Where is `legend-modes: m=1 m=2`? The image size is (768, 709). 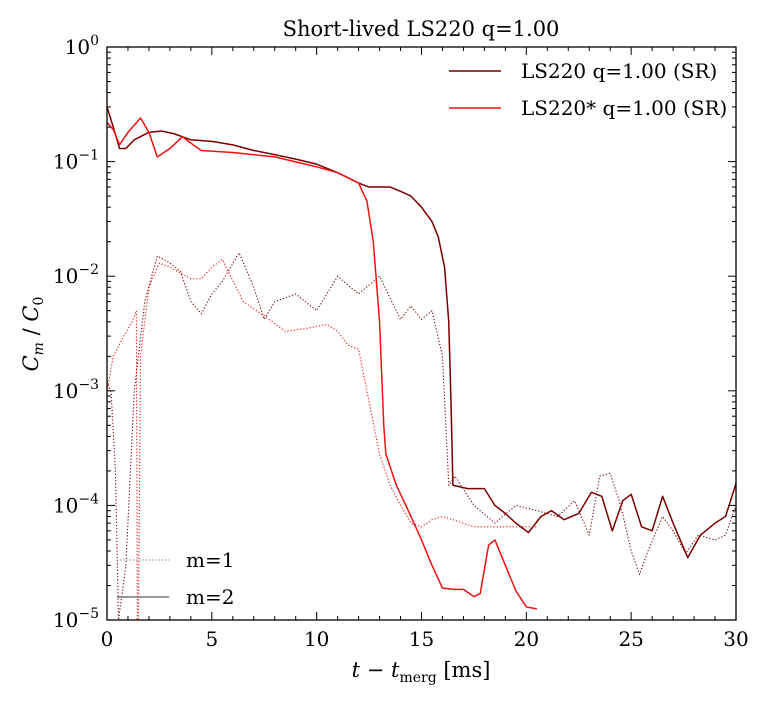
legend-modes: m=1 m=2 is located at coordinates (175, 578).